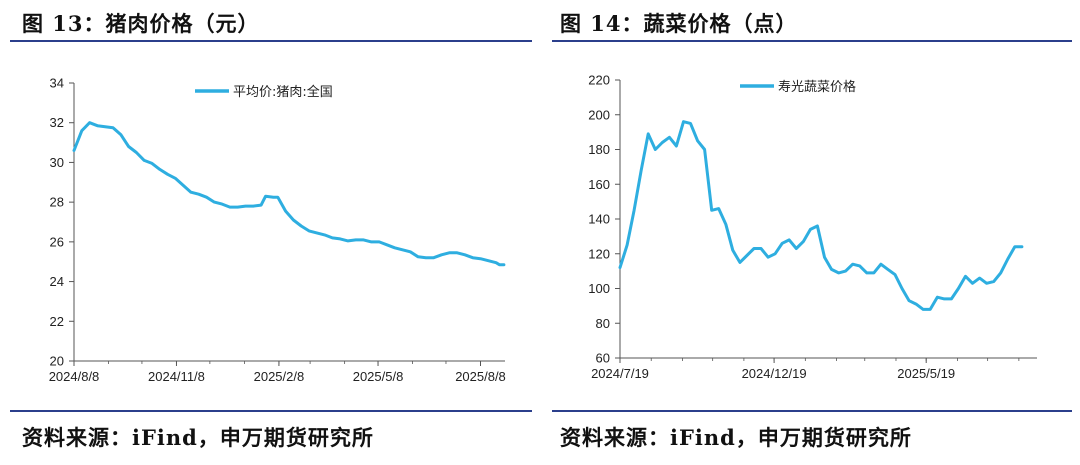 This screenshot has height=465, width=1080. What do you see at coordinates (620, 373) in the screenshot?
I see `vegetable-x-tick-label: 2024/7/19` at bounding box center [620, 373].